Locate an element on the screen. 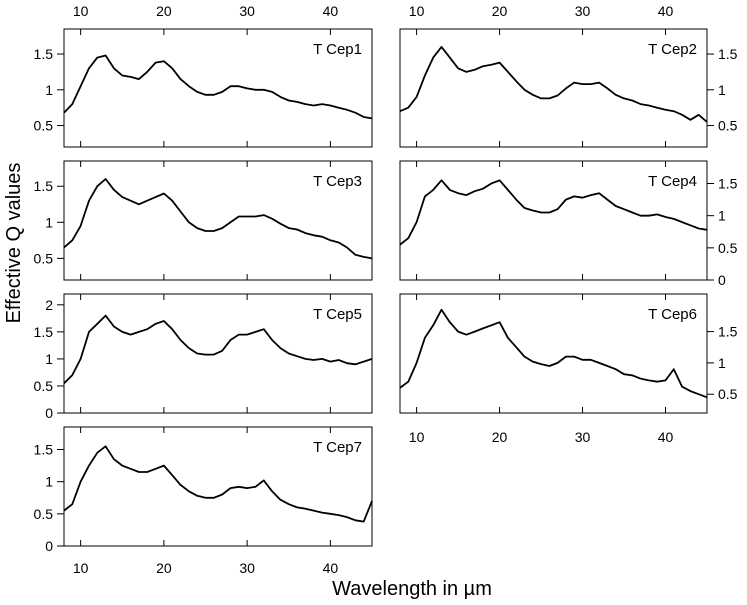  panel-label: T Cep2 is located at coordinates (672, 49).